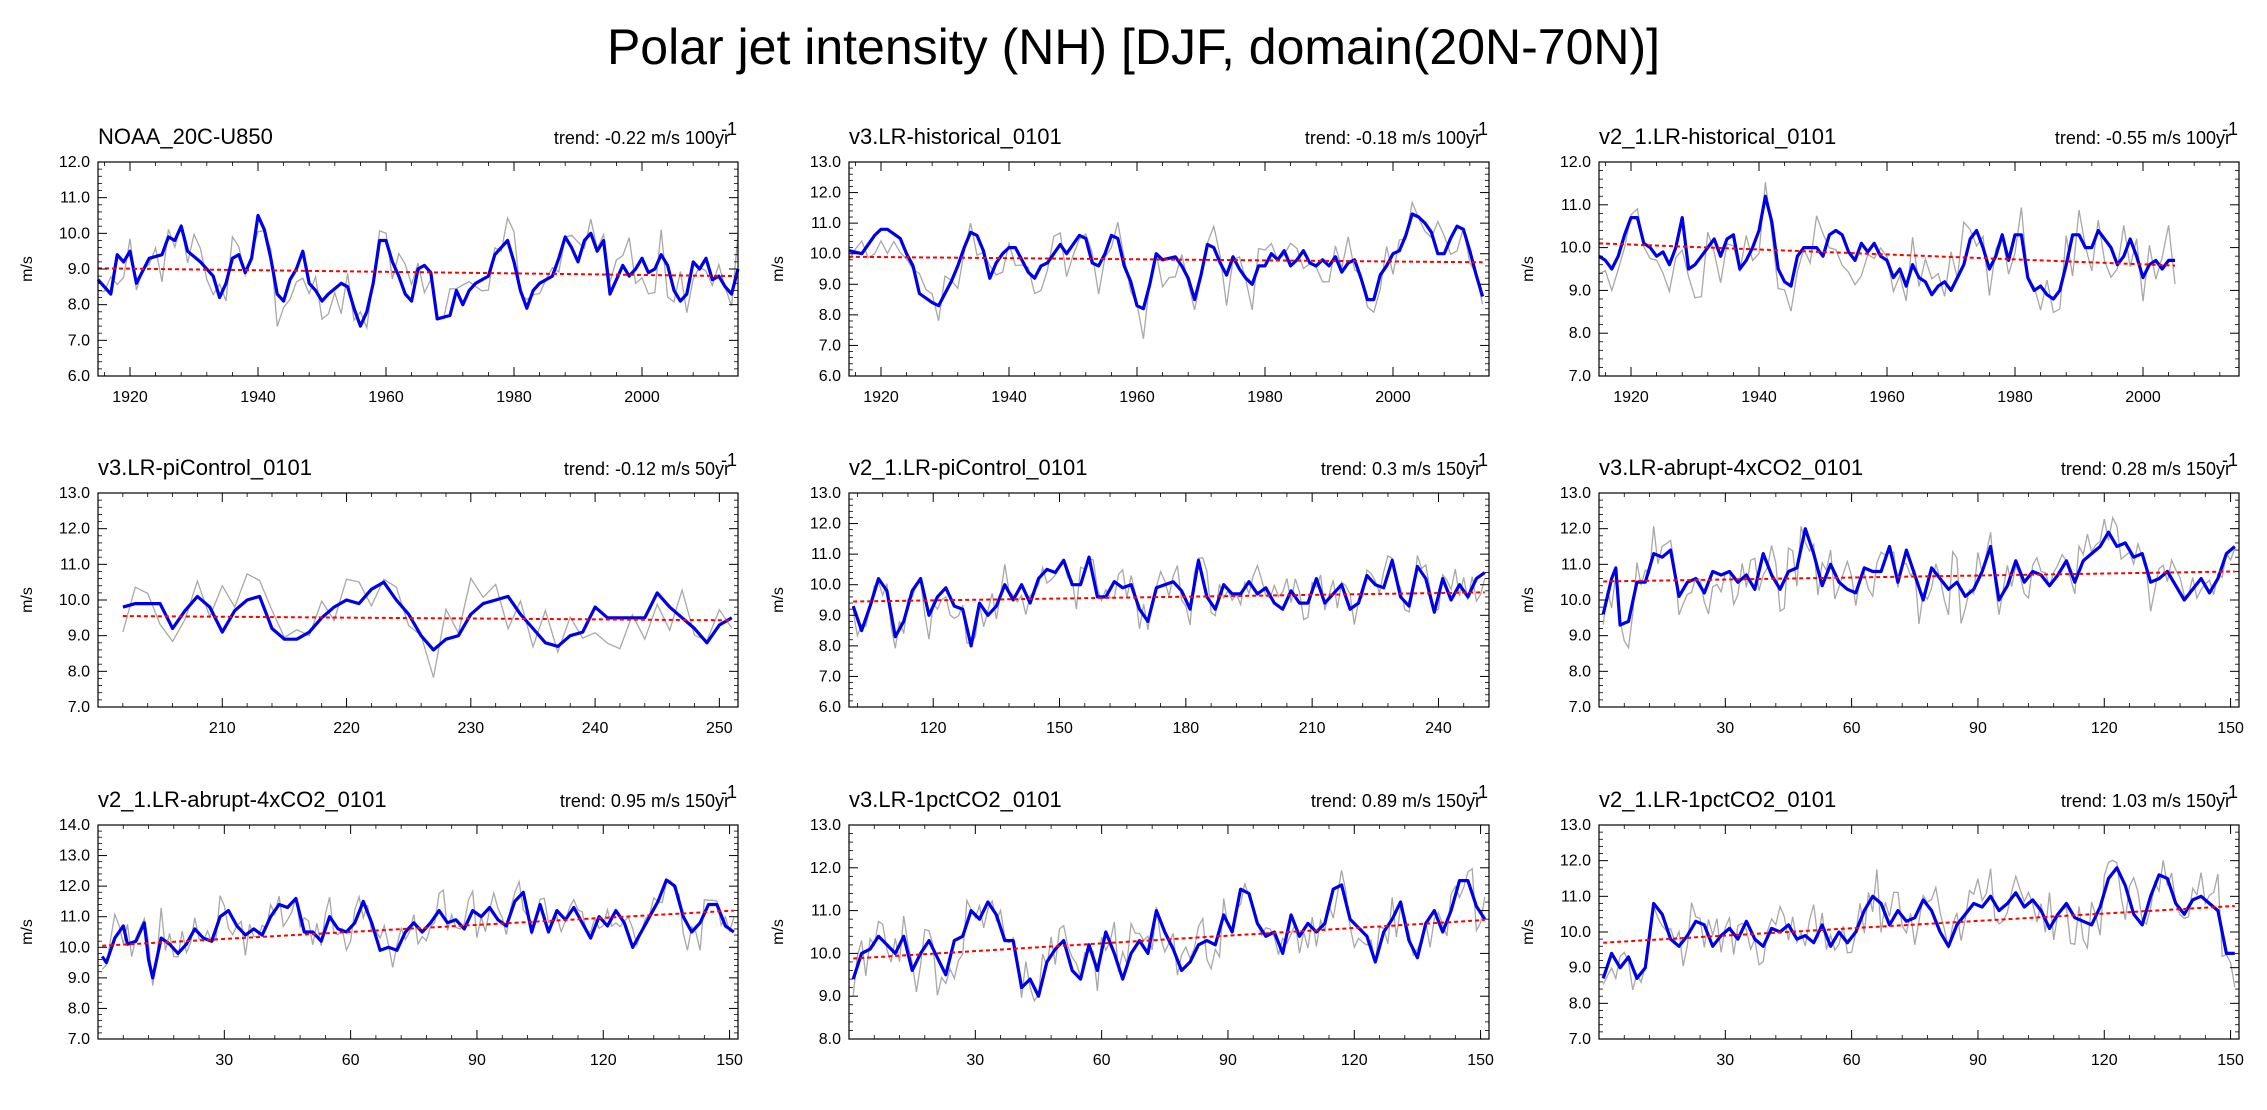  Describe the element at coordinates (470, 728) in the screenshot. I see `x-tick-label: 230` at that location.